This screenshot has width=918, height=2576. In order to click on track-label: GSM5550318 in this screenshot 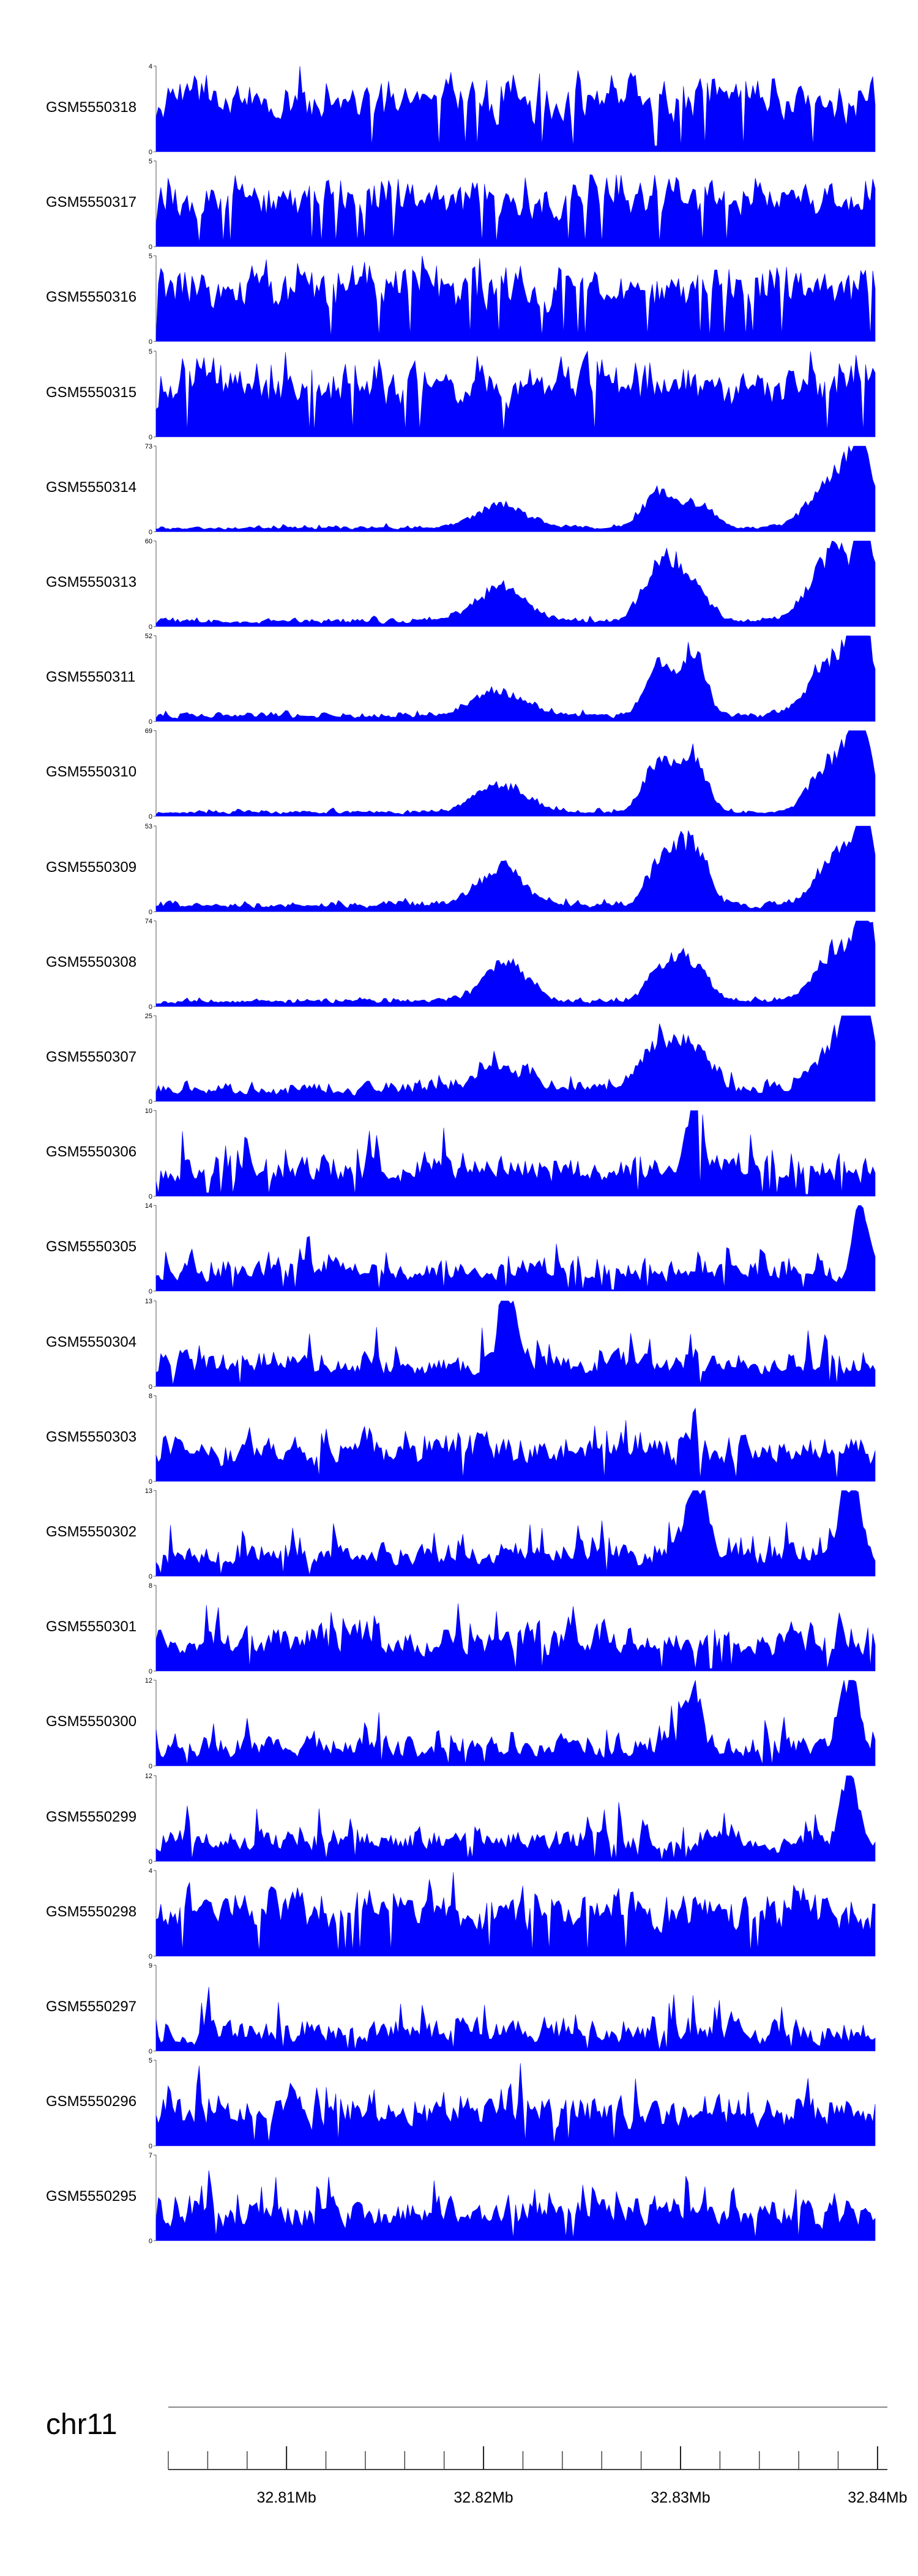, I will do `click(91, 108)`.